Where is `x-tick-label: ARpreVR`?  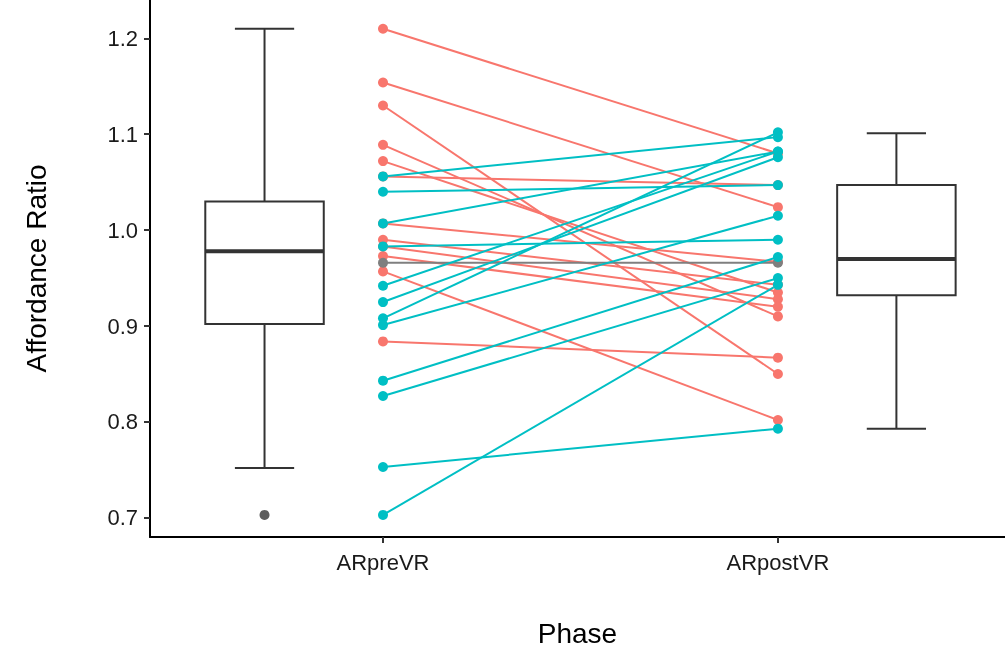 x-tick-label: ARpreVR is located at coordinates (383, 562).